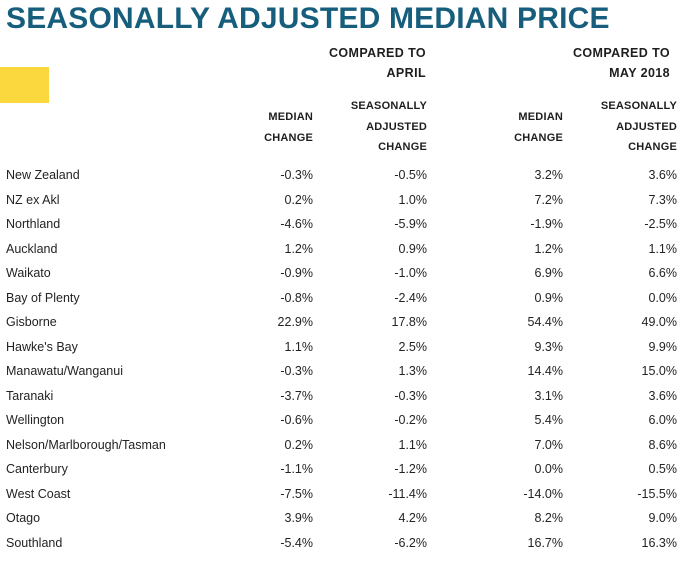 The height and width of the screenshot is (564, 687). I want to click on seasonally-adjusted-change-april-value: 17.8%, so click(409, 322).